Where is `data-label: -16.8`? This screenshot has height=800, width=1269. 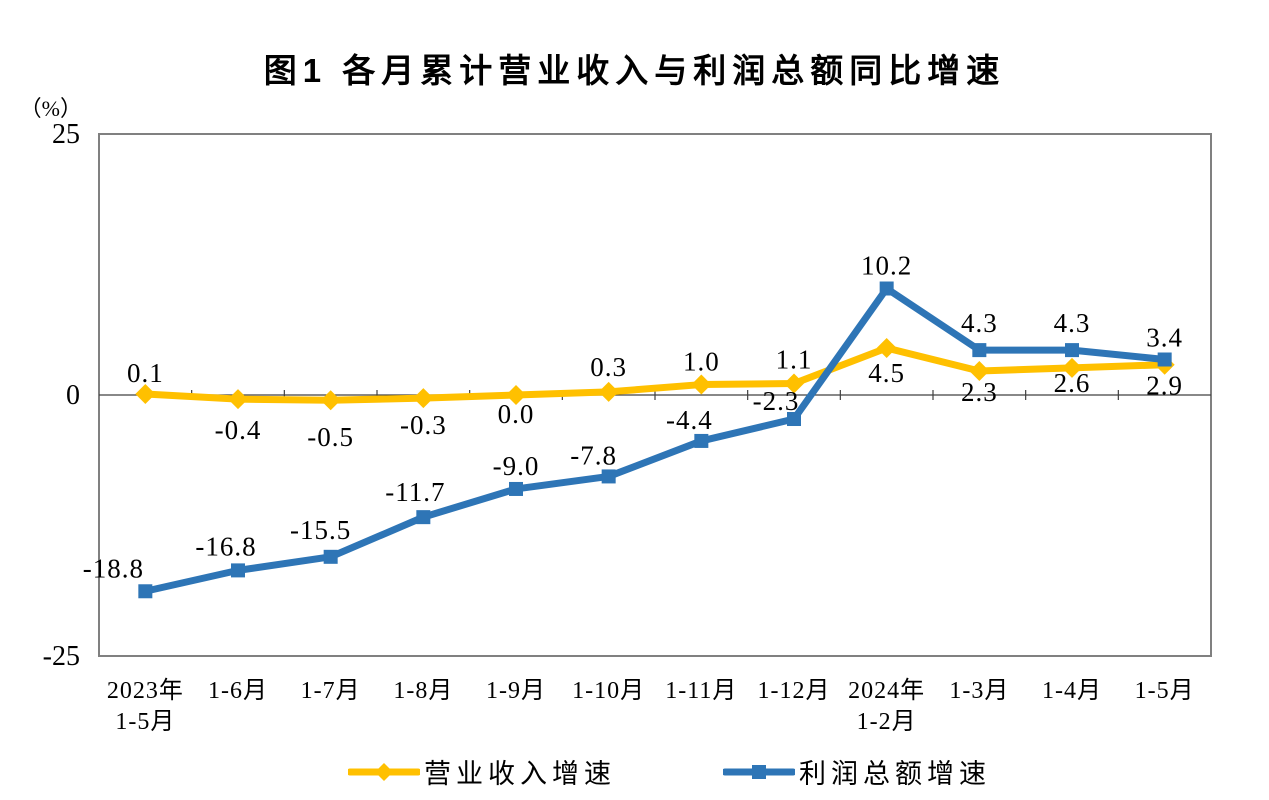
data-label: -16.8 is located at coordinates (225, 546).